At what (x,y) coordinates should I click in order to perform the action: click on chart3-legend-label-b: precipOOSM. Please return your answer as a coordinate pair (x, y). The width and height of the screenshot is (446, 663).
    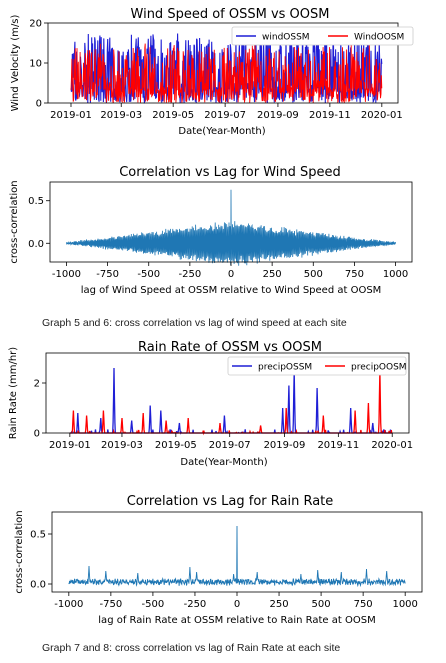
    Looking at the image, I should click on (379, 368).